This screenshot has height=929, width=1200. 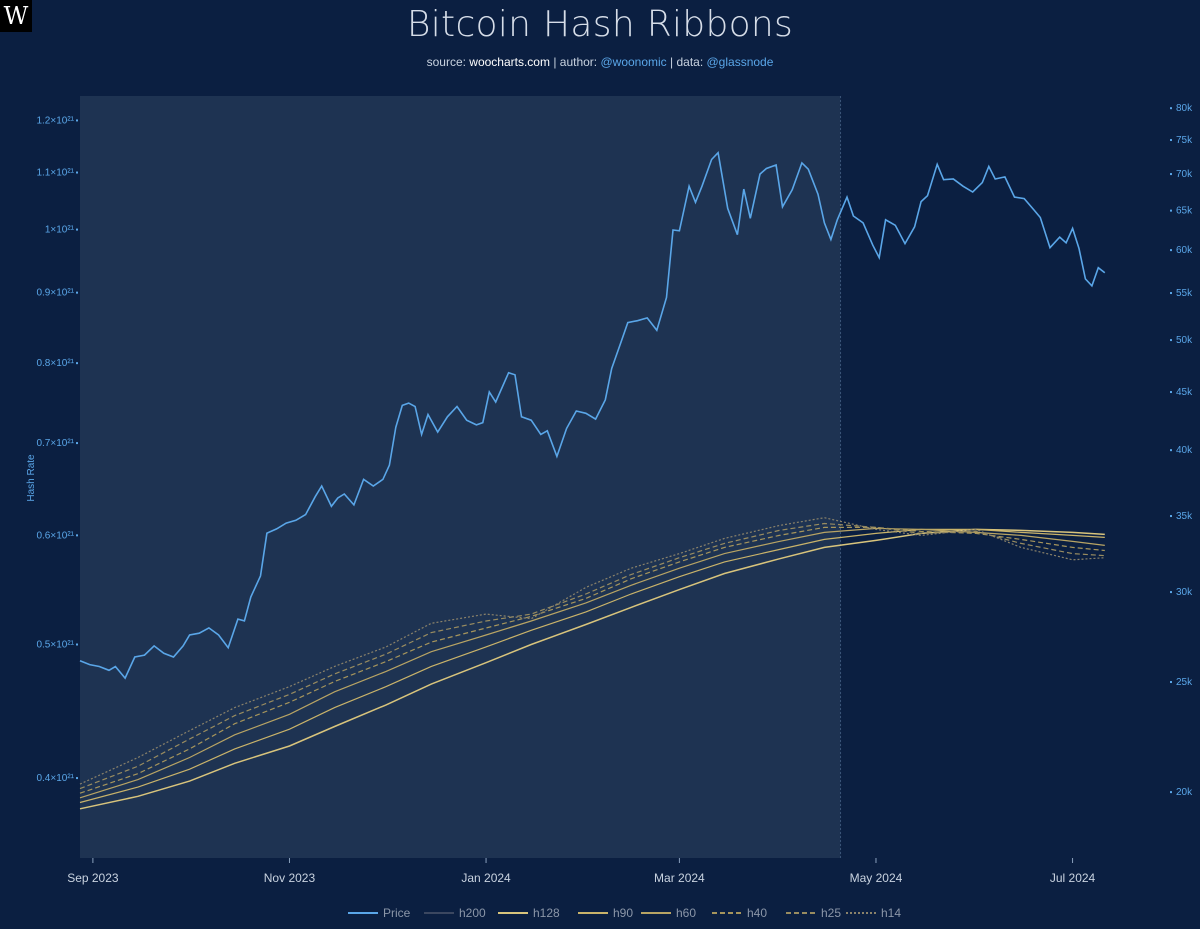 What do you see at coordinates (55, 120) in the screenshot?
I see `y-left-tick-label: 1.2×10²¹` at bounding box center [55, 120].